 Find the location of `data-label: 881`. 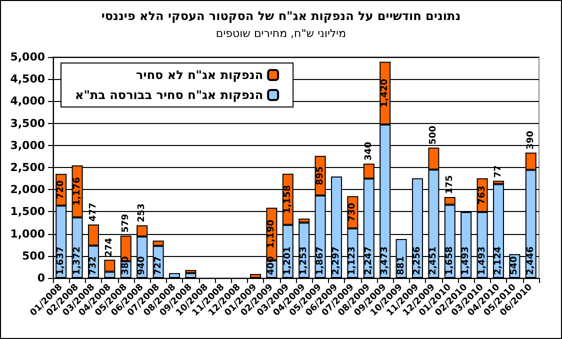

data-label: 881 is located at coordinates (401, 265).